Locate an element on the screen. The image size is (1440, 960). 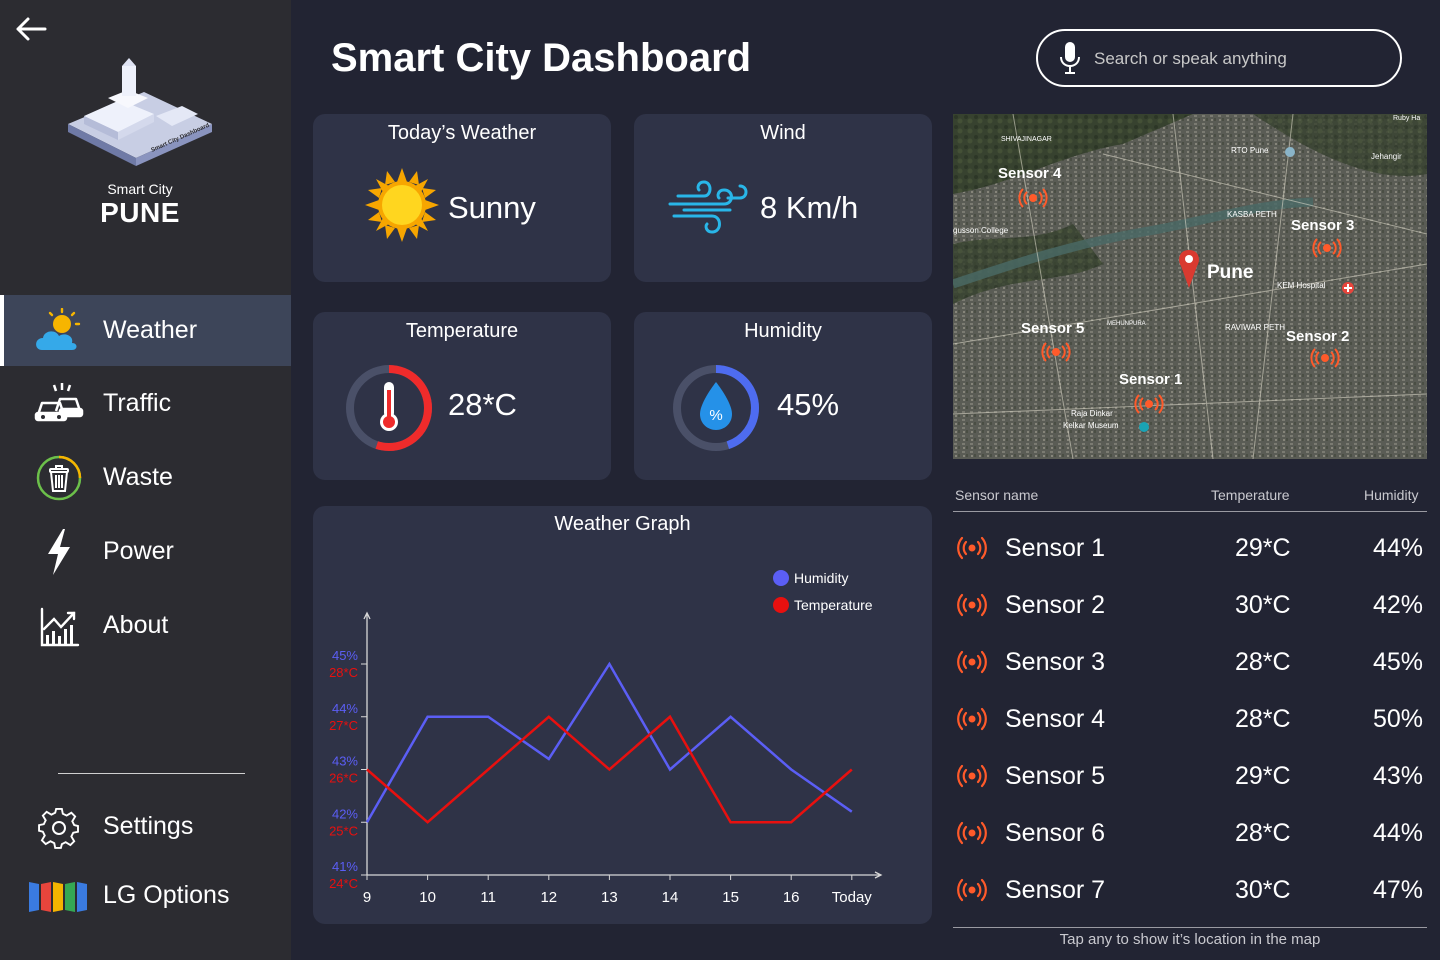
x-tick-label: 13 is located at coordinates (609, 897).